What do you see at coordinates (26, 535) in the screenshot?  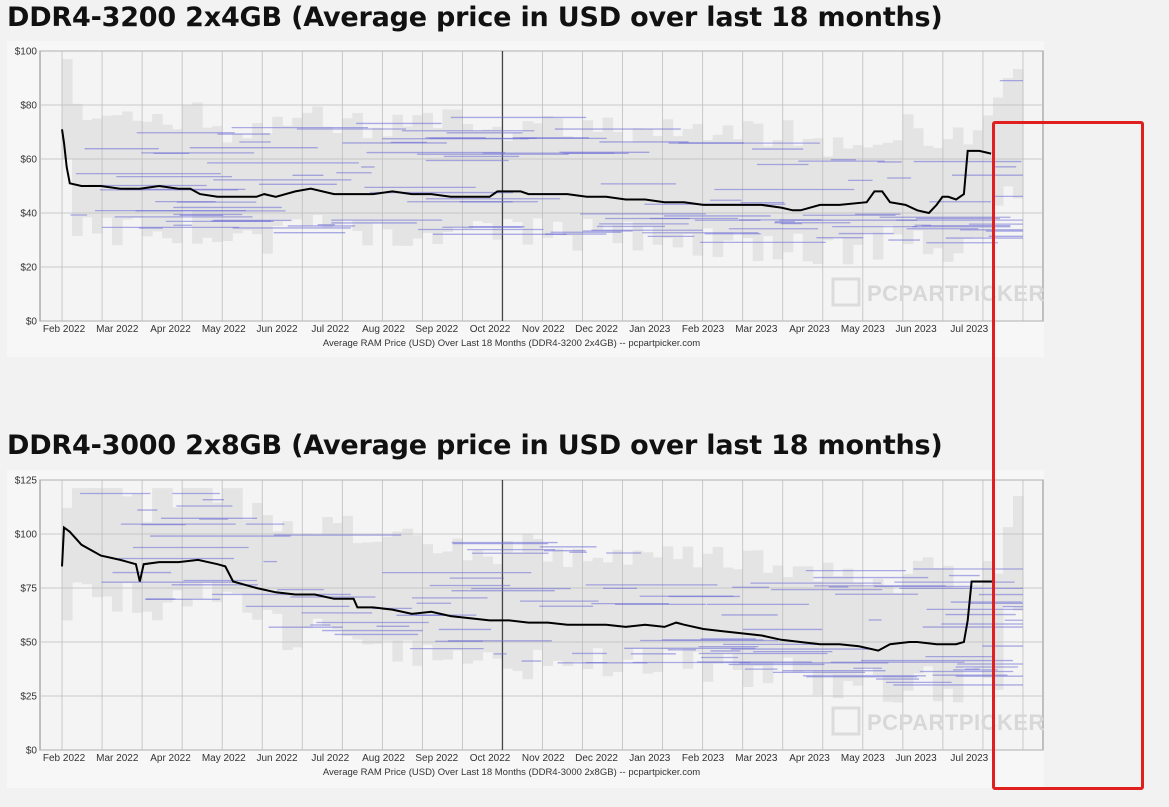 I see `y-tick-label: $100` at bounding box center [26, 535].